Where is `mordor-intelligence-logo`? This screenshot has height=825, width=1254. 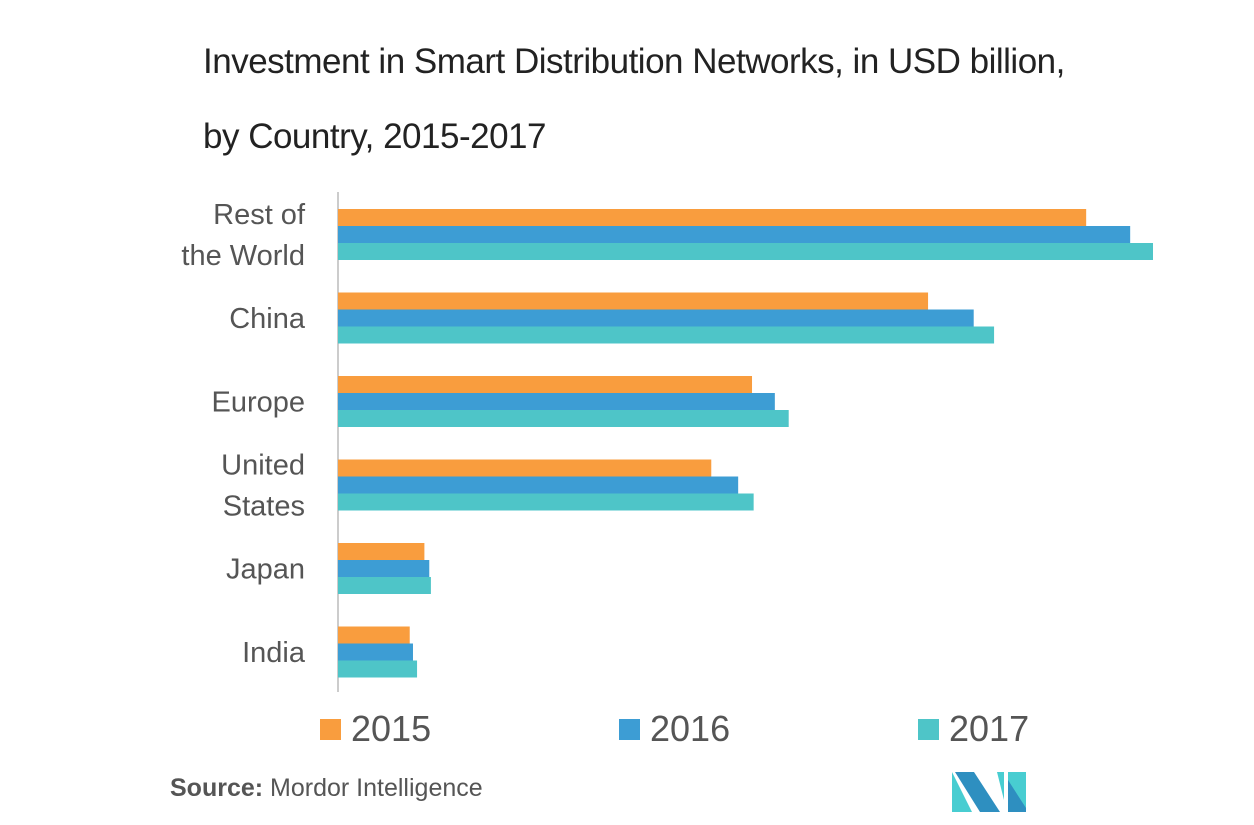
mordor-intelligence-logo is located at coordinates (989, 792).